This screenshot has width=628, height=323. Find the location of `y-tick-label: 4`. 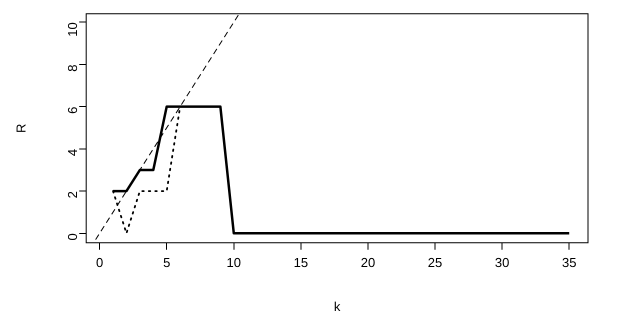

y-tick-label: 4 is located at coordinates (72, 152).